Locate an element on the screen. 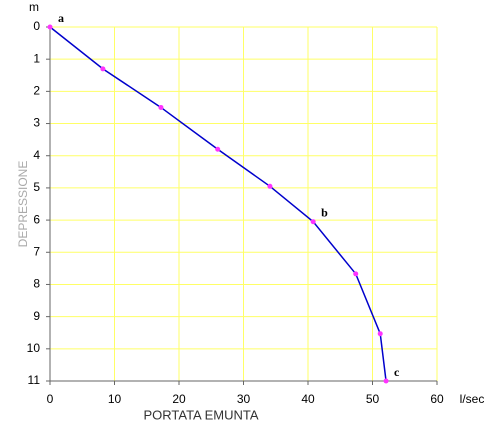  x-tick-label: 20 is located at coordinates (179, 399).